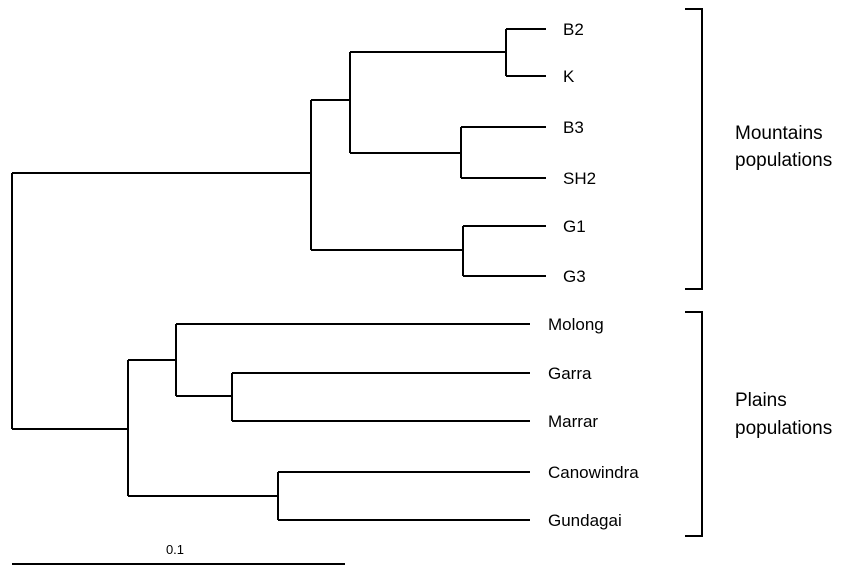 The height and width of the screenshot is (567, 859). I want to click on leaf-label-k: K, so click(569, 76).